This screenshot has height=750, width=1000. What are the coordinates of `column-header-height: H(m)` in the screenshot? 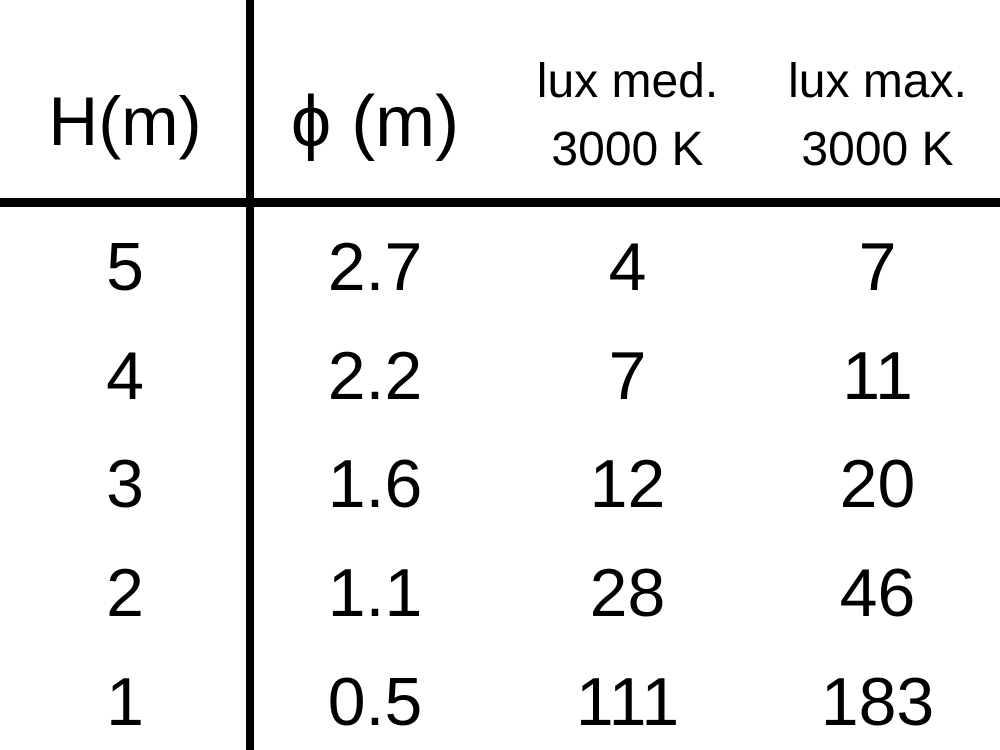 It's located at (125, 99).